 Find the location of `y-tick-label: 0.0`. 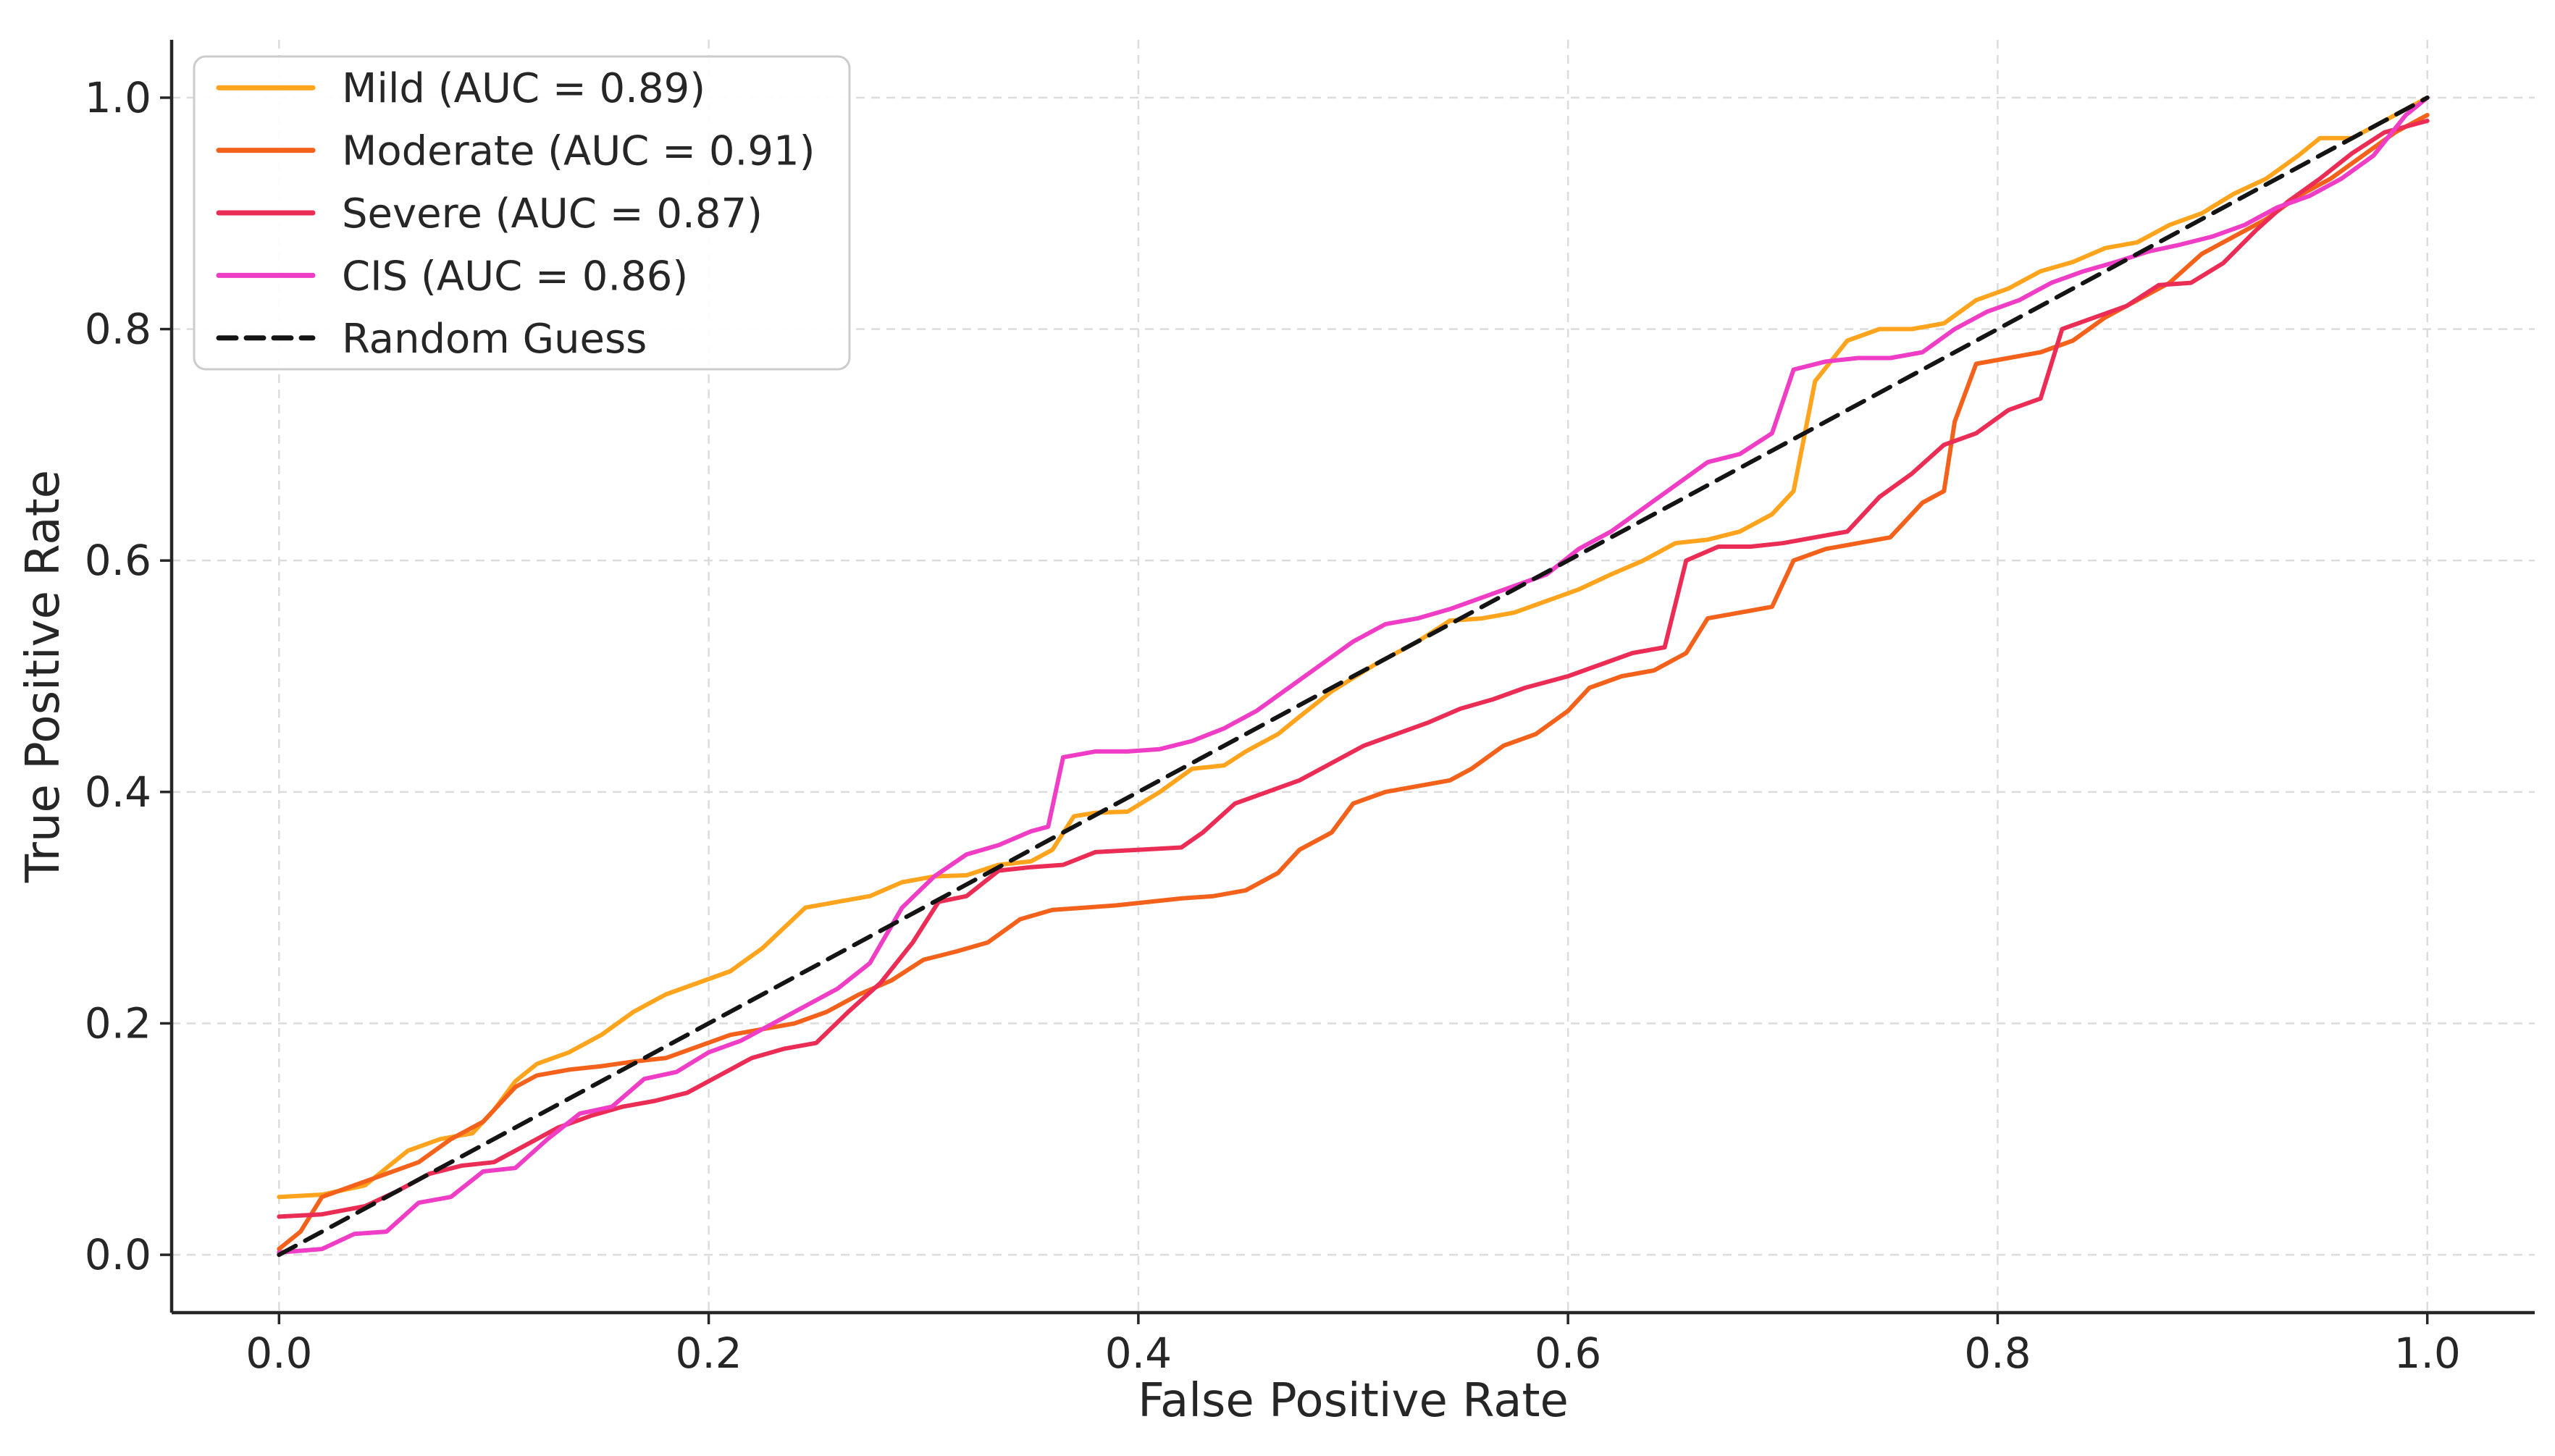

y-tick-label: 0.0 is located at coordinates (118, 1254).